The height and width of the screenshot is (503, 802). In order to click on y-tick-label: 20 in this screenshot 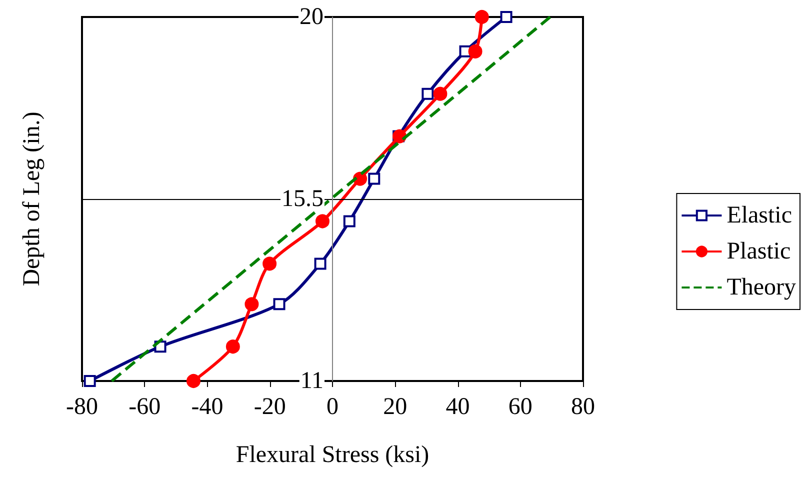, I will do `click(312, 17)`.